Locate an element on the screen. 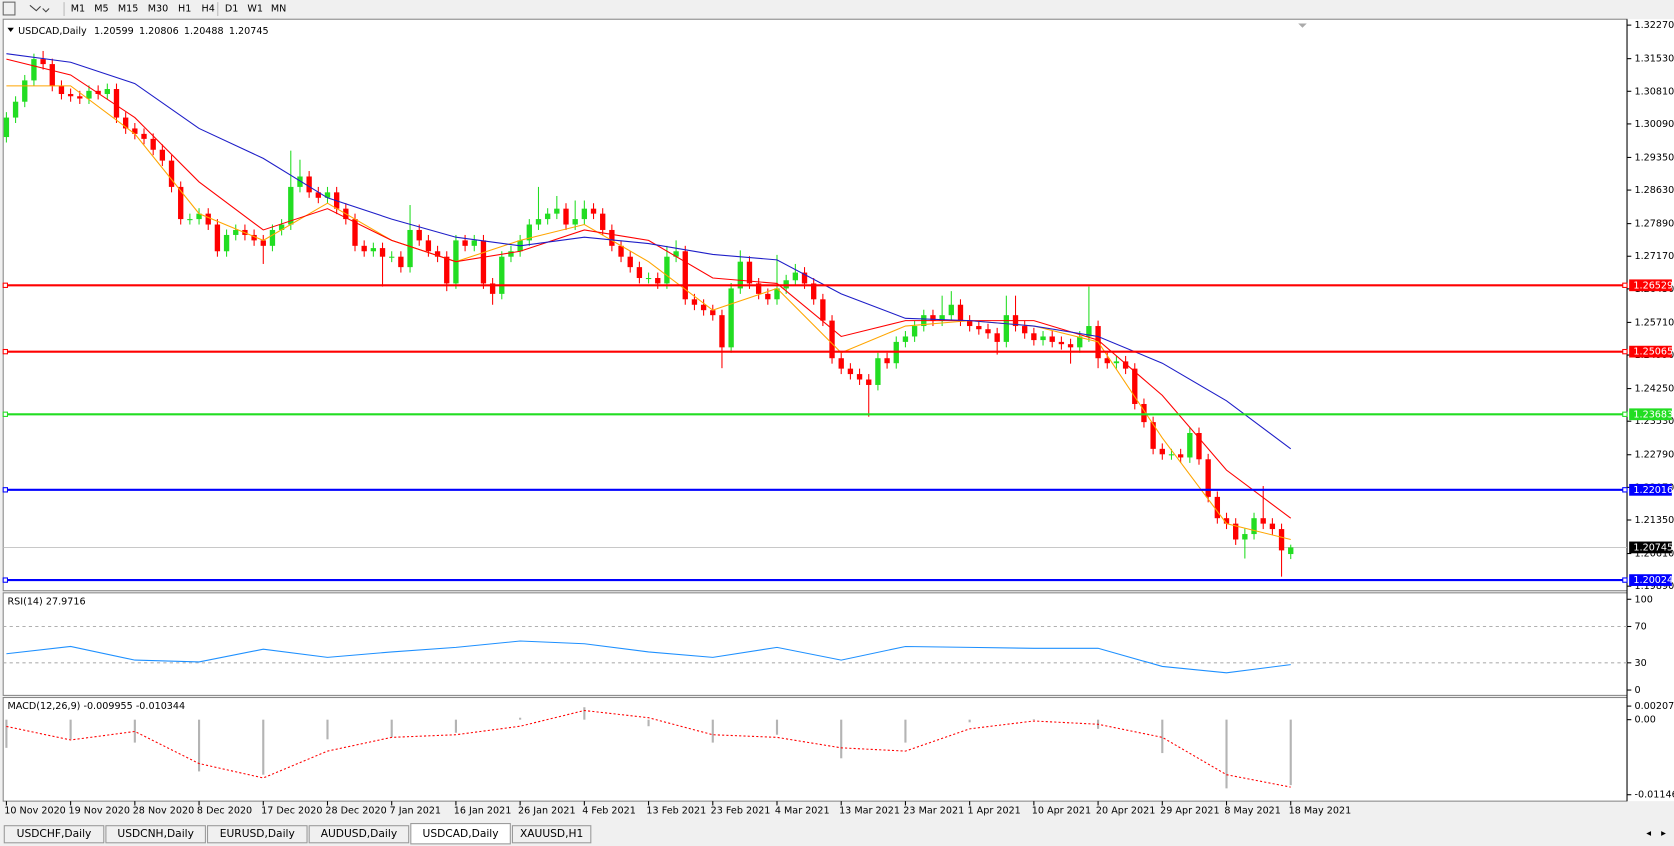 This screenshot has width=1674, height=846. tab: AUDUSD,Daily is located at coordinates (359, 834).